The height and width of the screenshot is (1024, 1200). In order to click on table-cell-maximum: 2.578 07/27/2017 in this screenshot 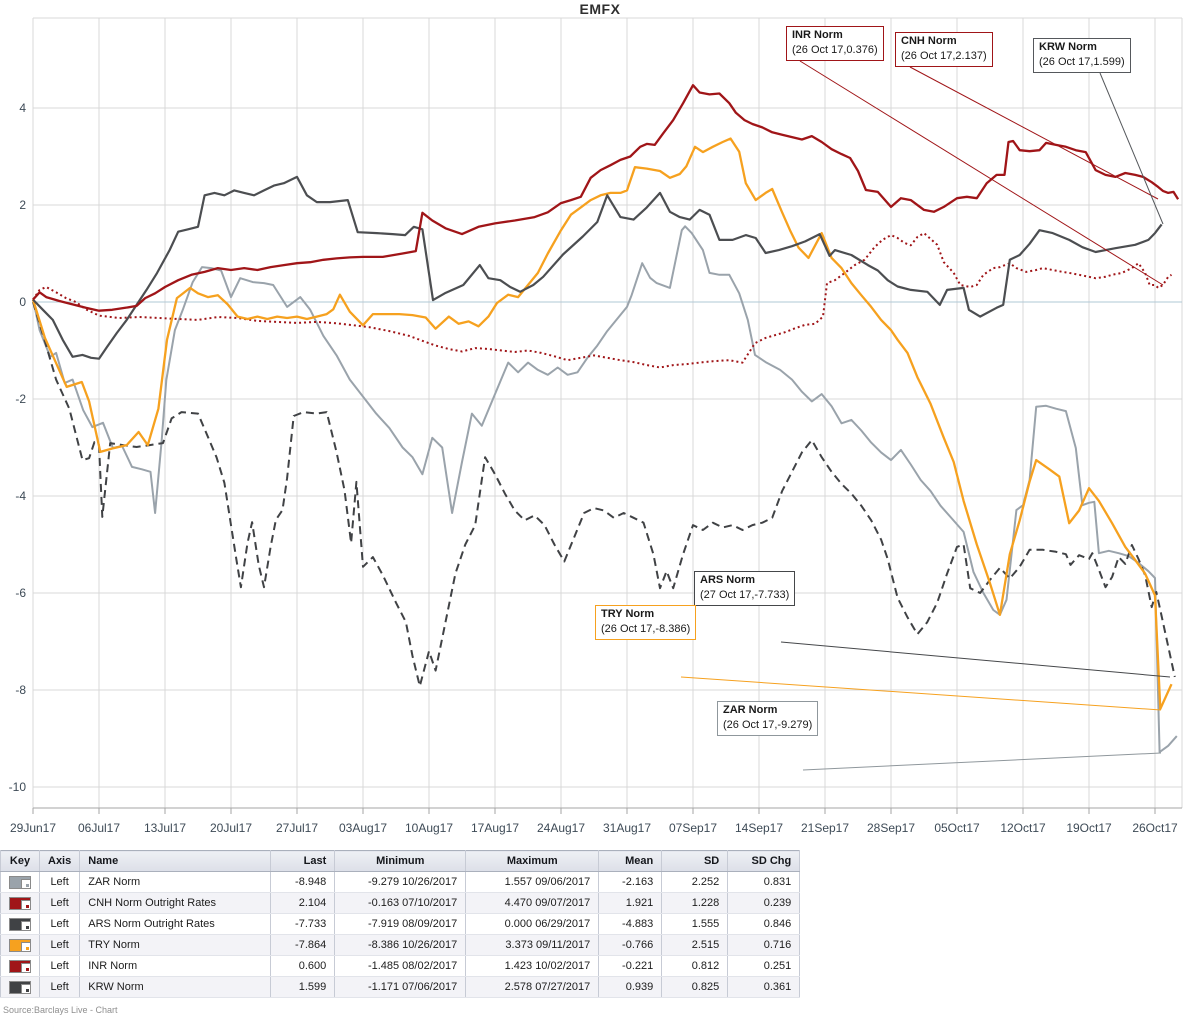, I will do `click(532, 987)`.